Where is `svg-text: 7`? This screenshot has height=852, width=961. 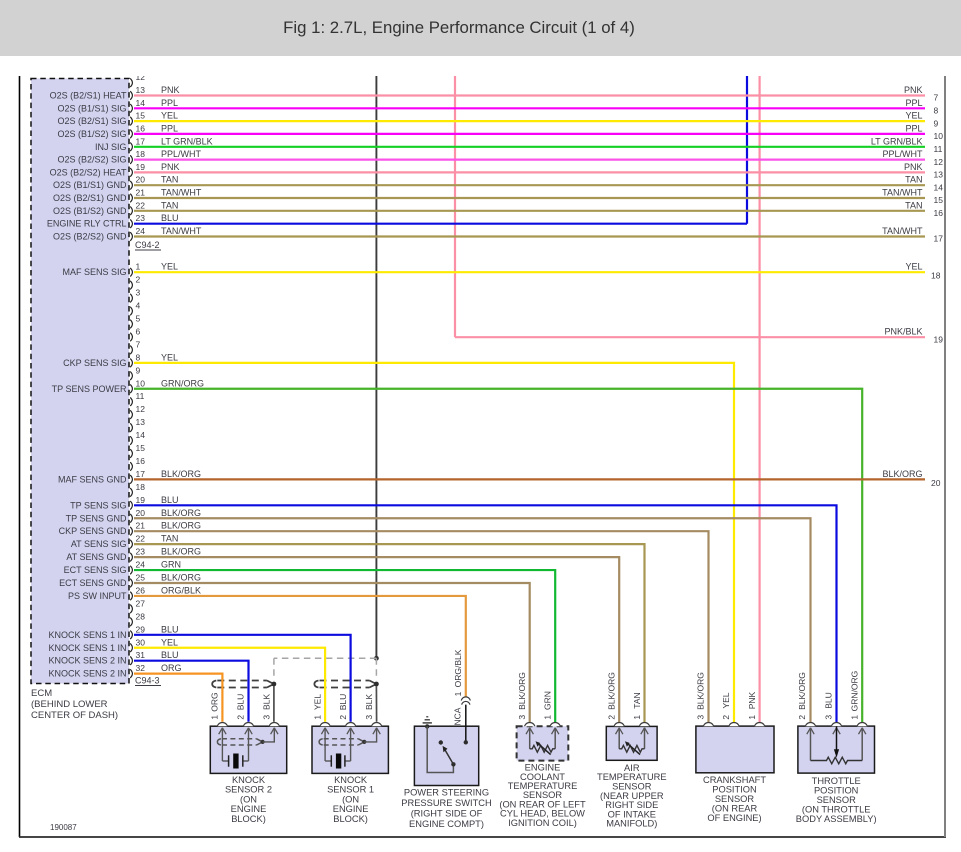 svg-text: 7 is located at coordinates (138, 344).